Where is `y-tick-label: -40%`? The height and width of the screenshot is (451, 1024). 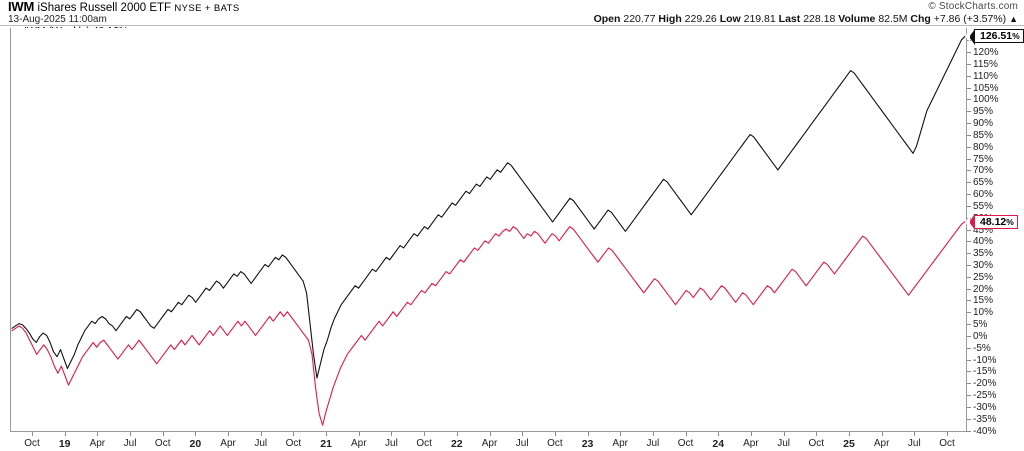
y-tick-label: -40% is located at coordinates (985, 431).